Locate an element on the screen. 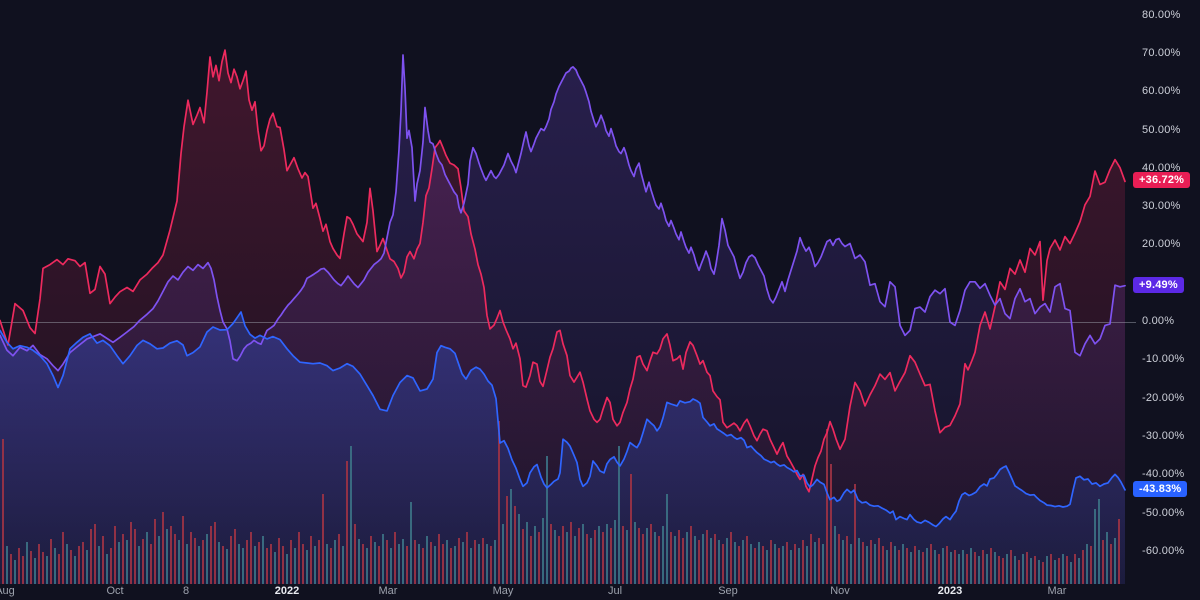  y-axis-label: -60.00% is located at coordinates (1163, 550).